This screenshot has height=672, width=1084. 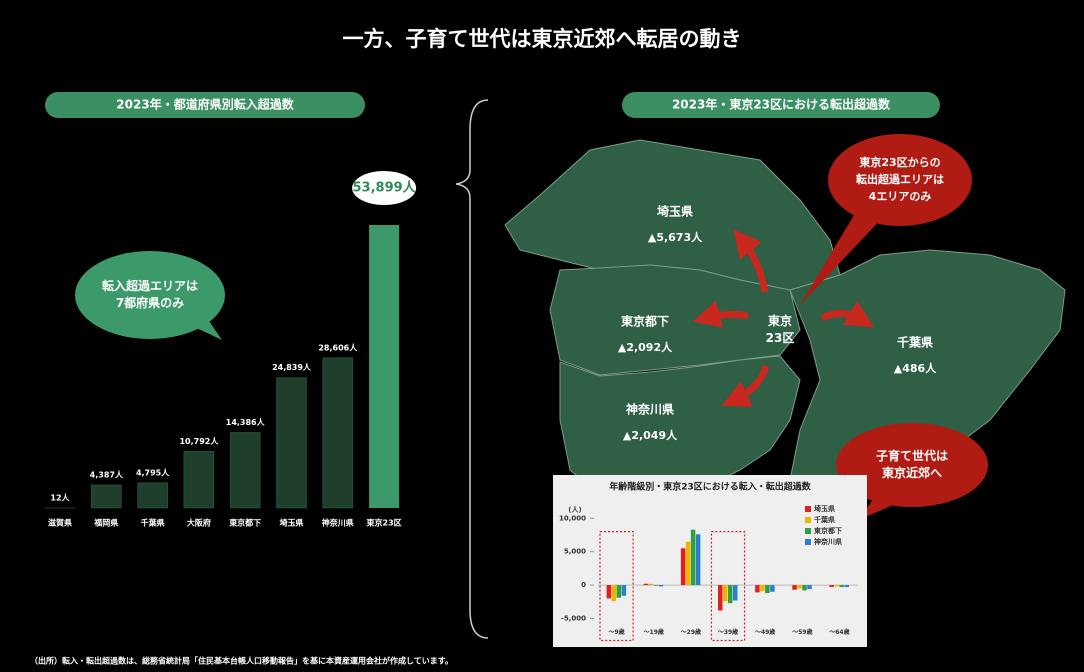 I want to click on y-tick-label: 10,000, so click(x=572, y=518).